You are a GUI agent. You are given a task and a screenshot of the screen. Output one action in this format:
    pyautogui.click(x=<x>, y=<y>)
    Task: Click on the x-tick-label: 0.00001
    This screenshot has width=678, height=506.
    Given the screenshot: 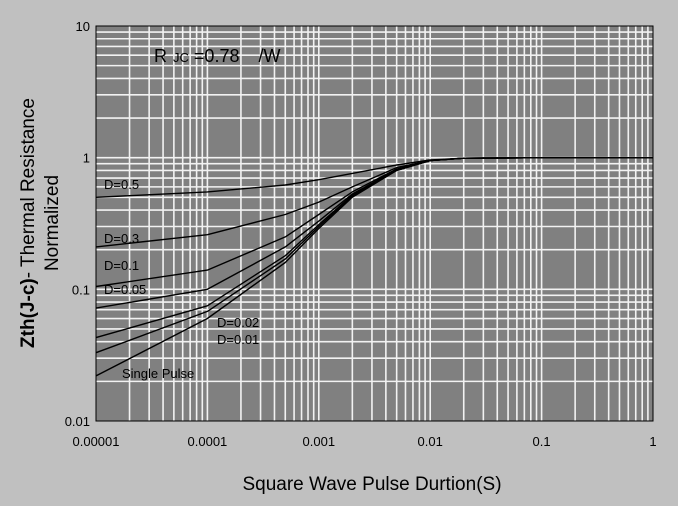 What is the action you would take?
    pyautogui.click(x=96, y=441)
    